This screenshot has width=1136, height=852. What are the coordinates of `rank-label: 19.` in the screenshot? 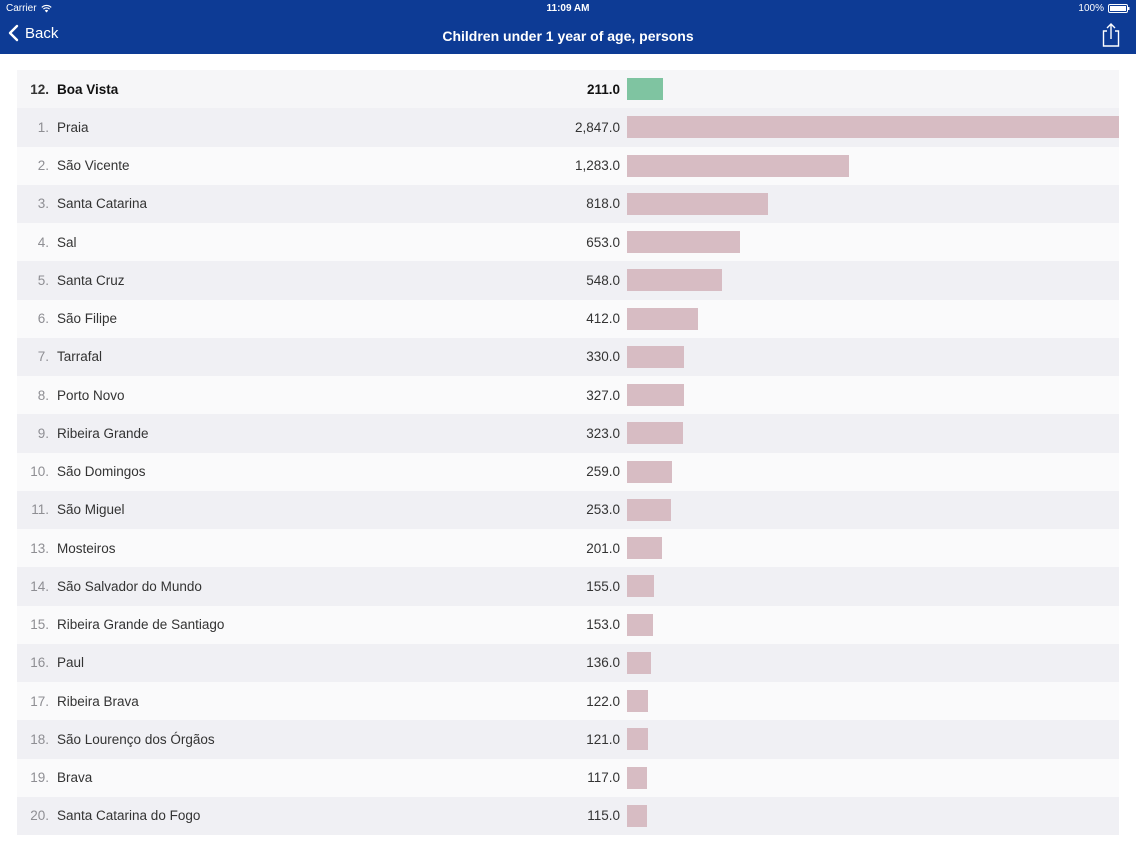 It's located at (39, 778).